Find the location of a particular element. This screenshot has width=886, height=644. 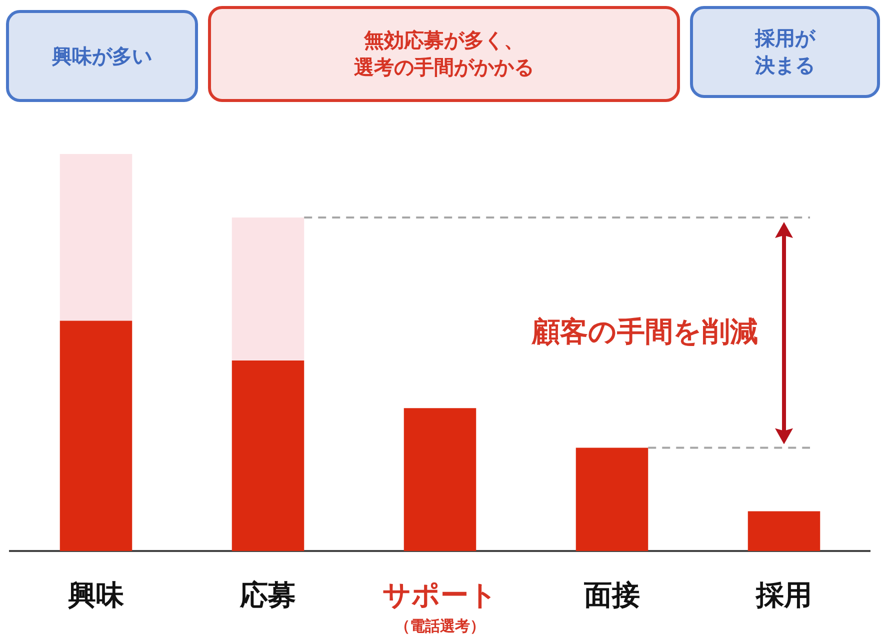

annotation: 顧客の手間を削減 is located at coordinates (645, 332).